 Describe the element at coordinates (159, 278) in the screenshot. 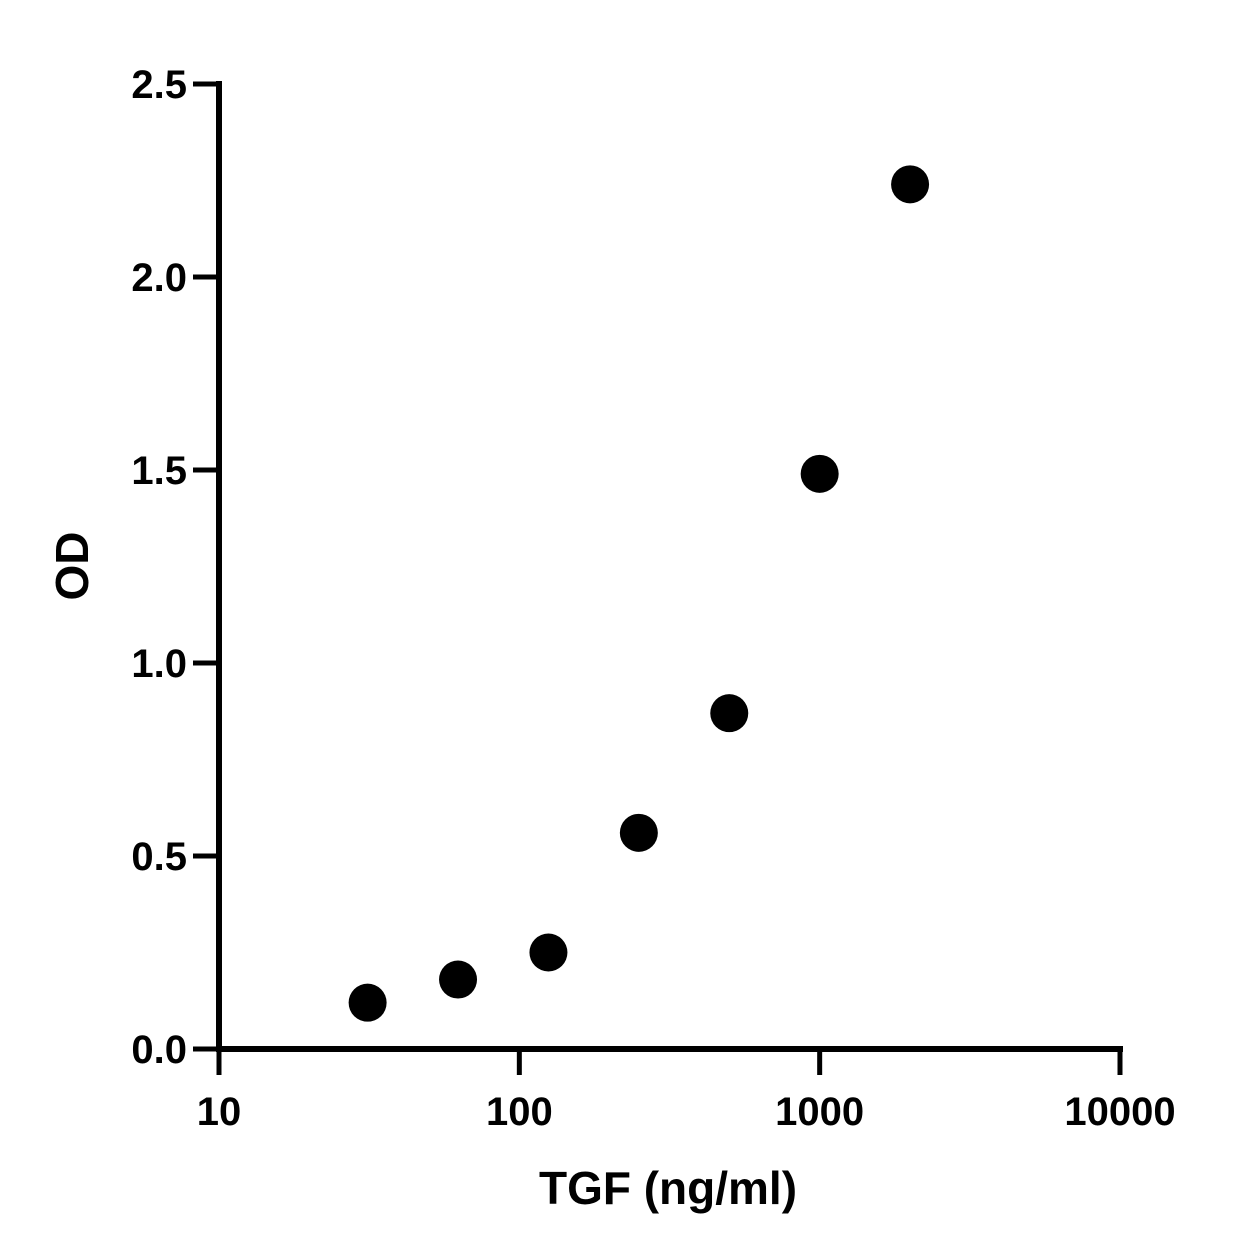

I see `y-tick-label: 2.0` at that location.